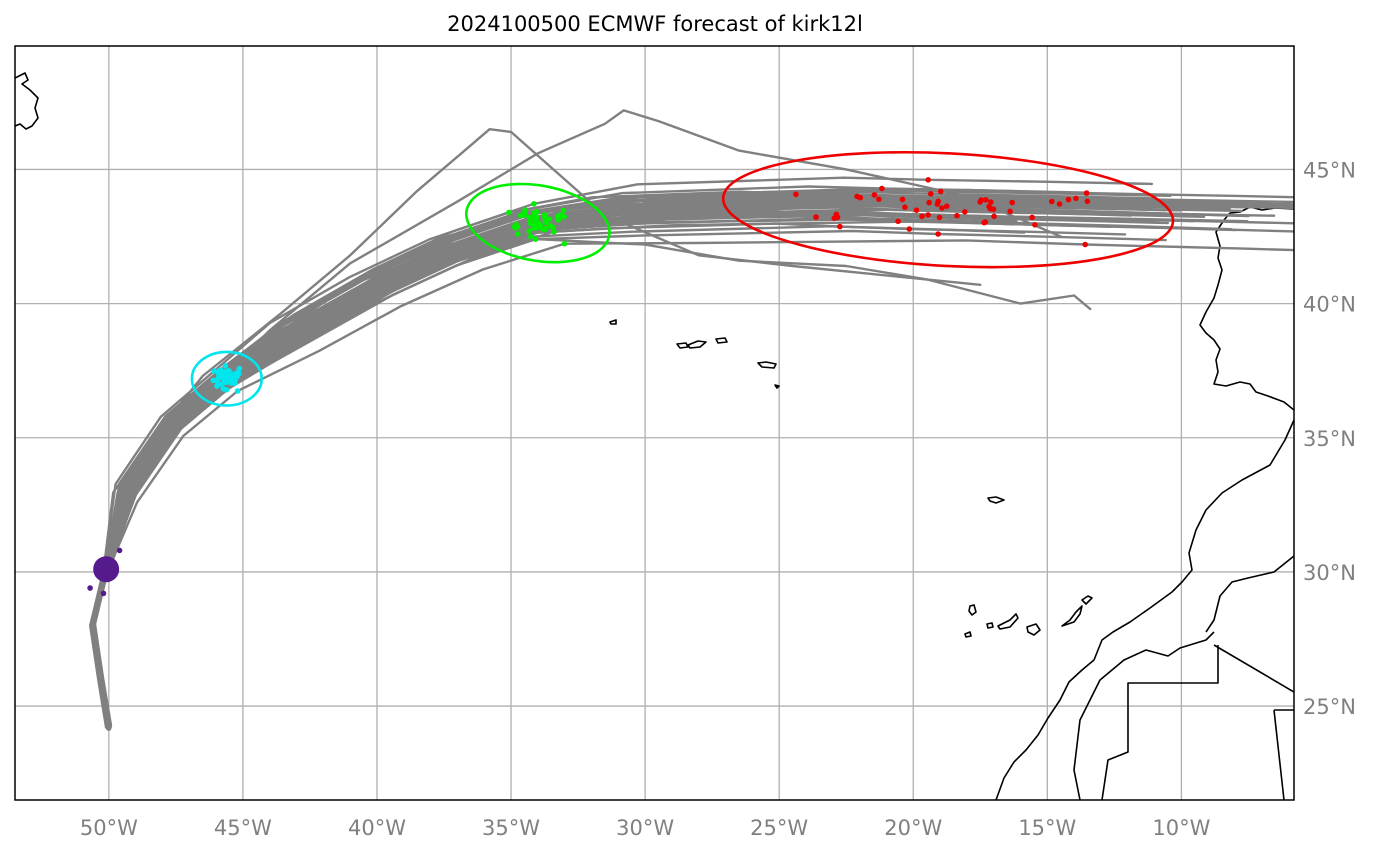 This screenshot has height=850, width=1382. Describe the element at coordinates (913, 828) in the screenshot. I see `lon-tick-label: 20°W` at that location.